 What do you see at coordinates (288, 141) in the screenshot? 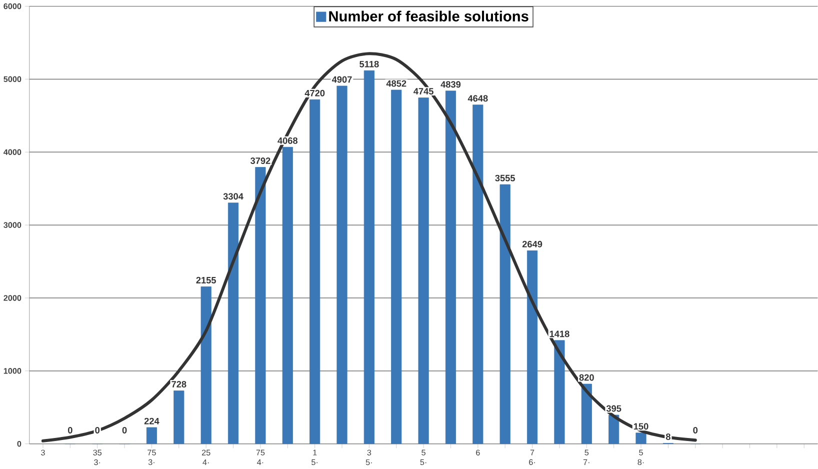
I see `data-label: 4068` at bounding box center [288, 141].